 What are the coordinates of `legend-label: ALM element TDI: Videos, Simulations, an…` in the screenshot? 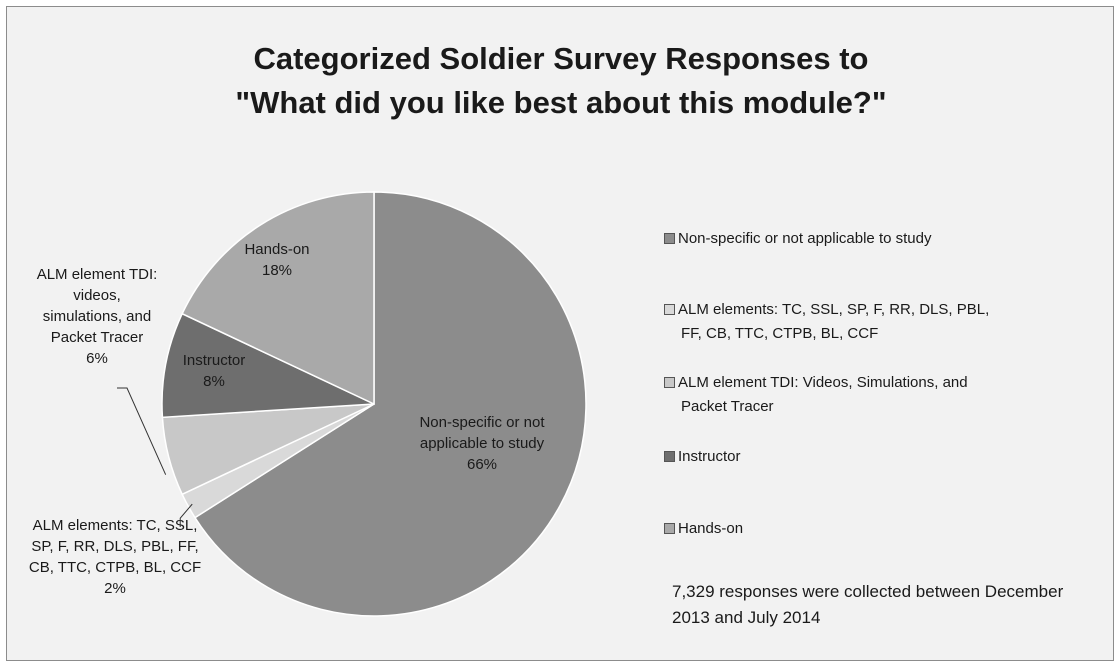 It's located at (823, 382).